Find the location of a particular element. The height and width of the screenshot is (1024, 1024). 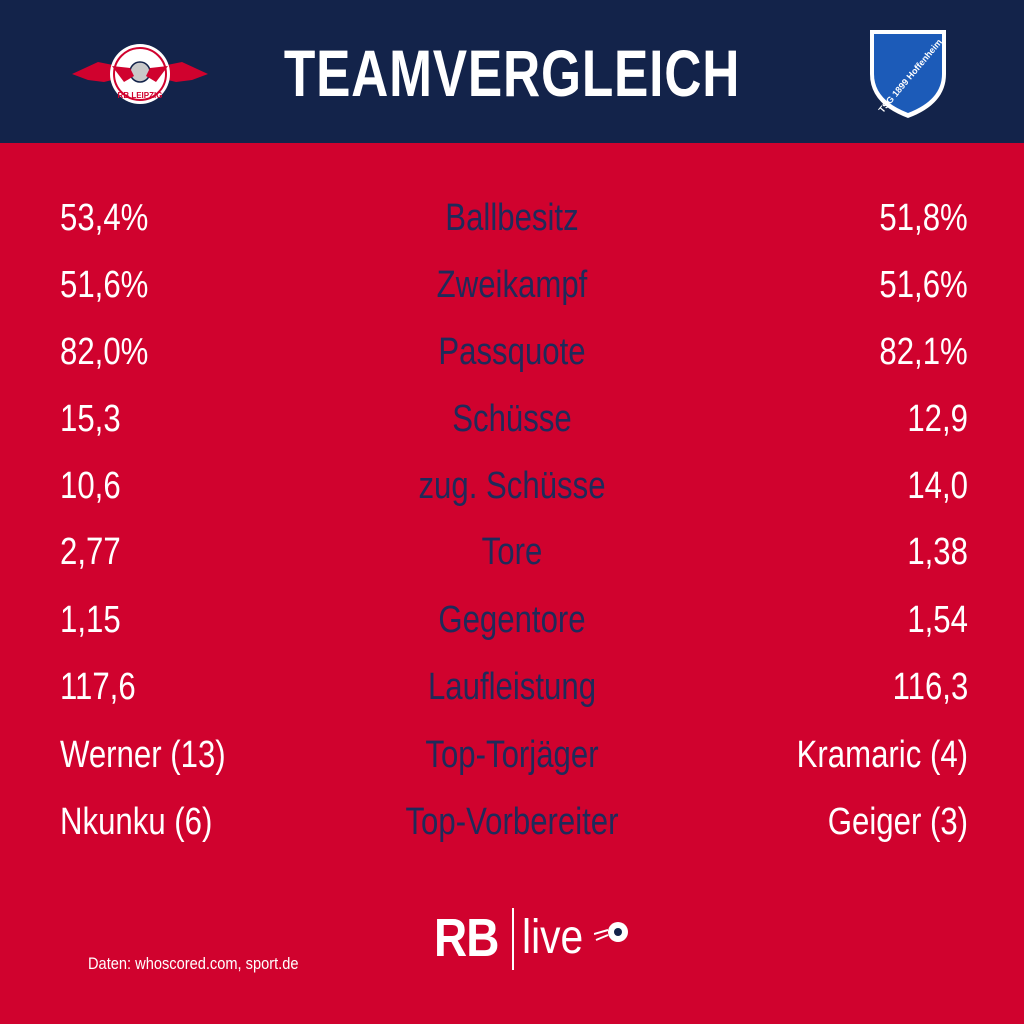

brand-divider is located at coordinates (513, 939).